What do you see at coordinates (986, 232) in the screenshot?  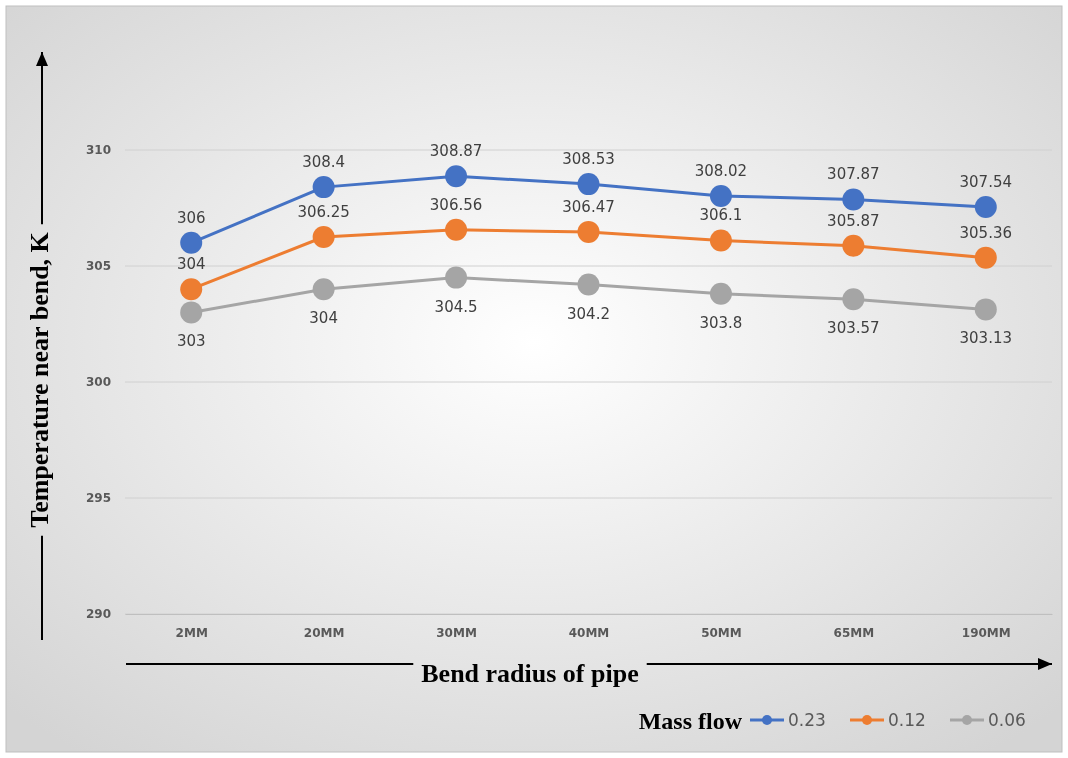 I see `data-label: 305.36` at bounding box center [986, 232].